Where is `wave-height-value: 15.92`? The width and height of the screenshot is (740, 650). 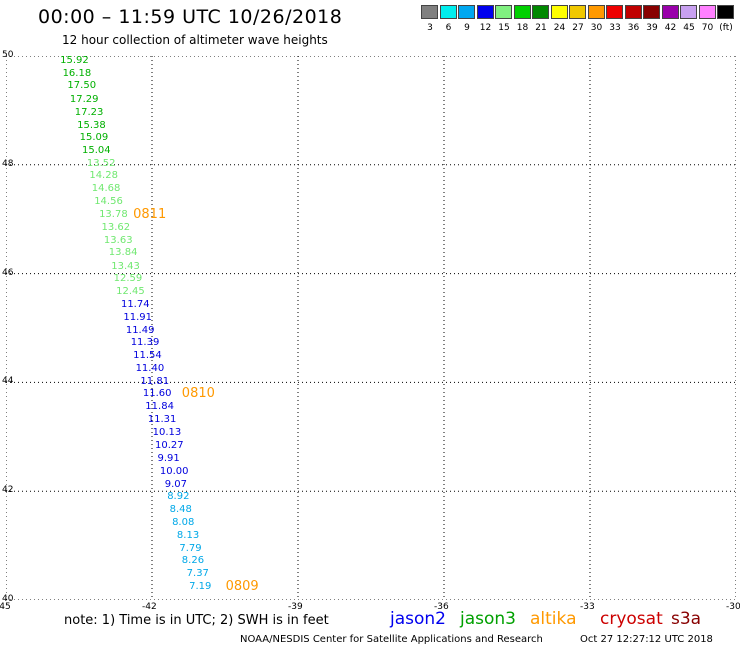 wave-height-value: 15.92 is located at coordinates (74, 61).